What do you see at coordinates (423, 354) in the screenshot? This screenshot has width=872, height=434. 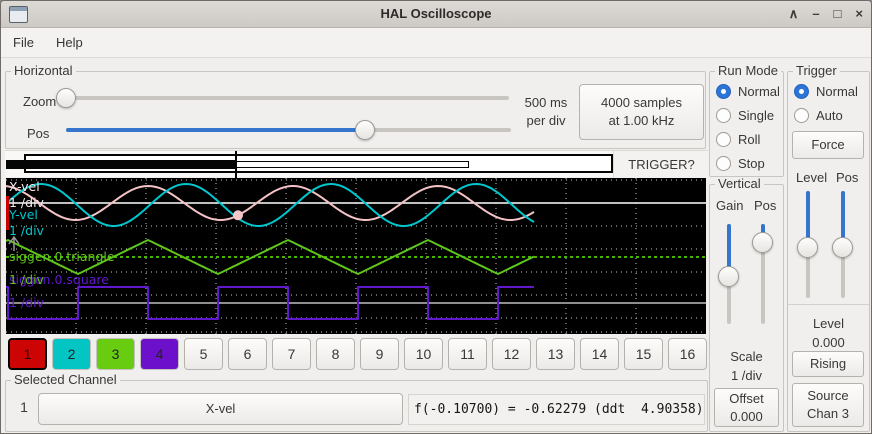 I see `channel-button-10: 10` at bounding box center [423, 354].